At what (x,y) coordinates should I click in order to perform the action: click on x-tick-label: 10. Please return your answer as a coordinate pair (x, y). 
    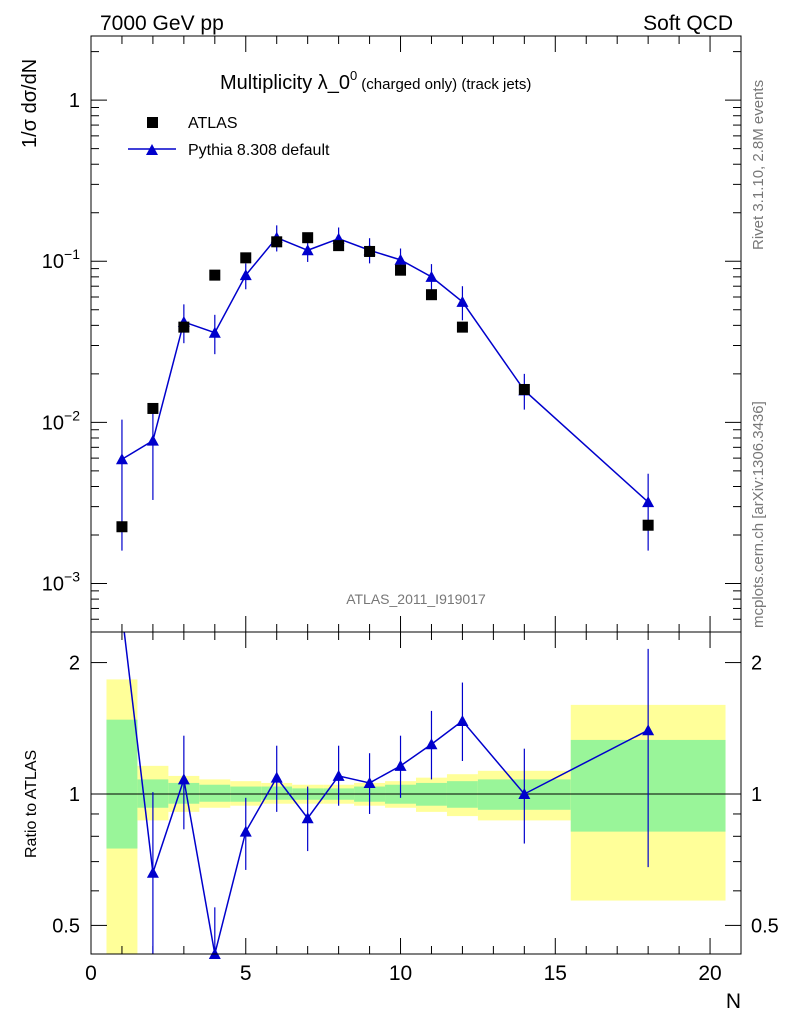
    Looking at the image, I should click on (400, 973).